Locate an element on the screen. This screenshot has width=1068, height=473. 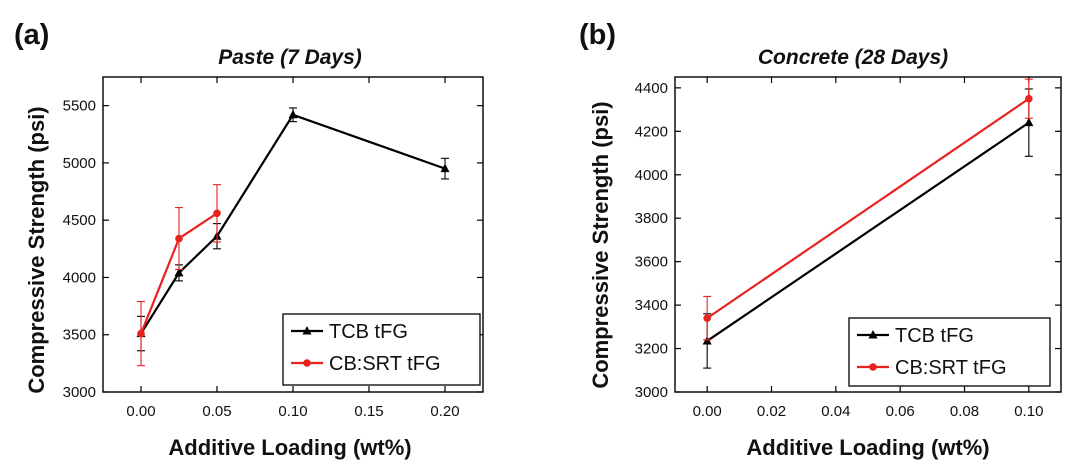
y-tick-label-b: 3200 is located at coordinates (651, 349).